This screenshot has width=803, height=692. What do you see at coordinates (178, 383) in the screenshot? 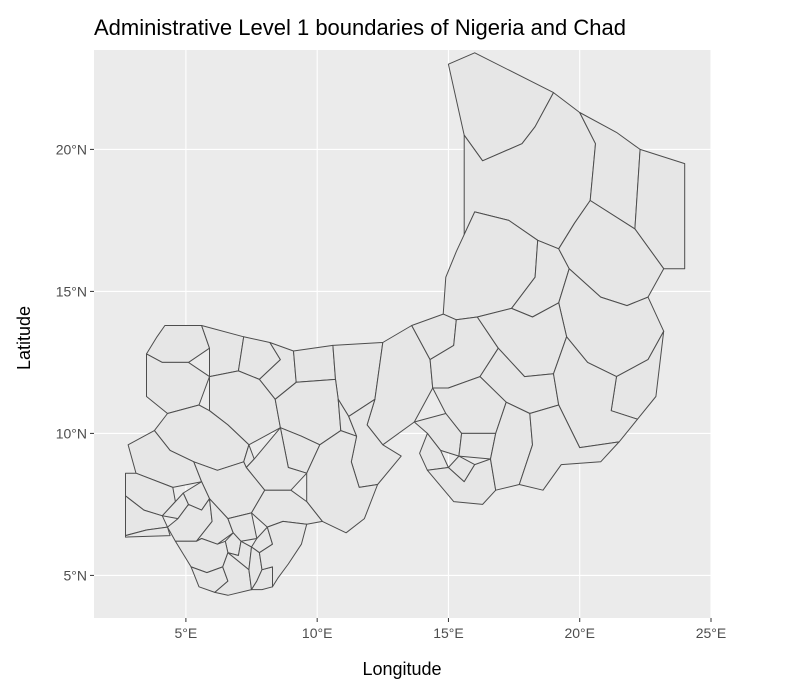
I see `region-nigeria-kebbi` at bounding box center [178, 383].